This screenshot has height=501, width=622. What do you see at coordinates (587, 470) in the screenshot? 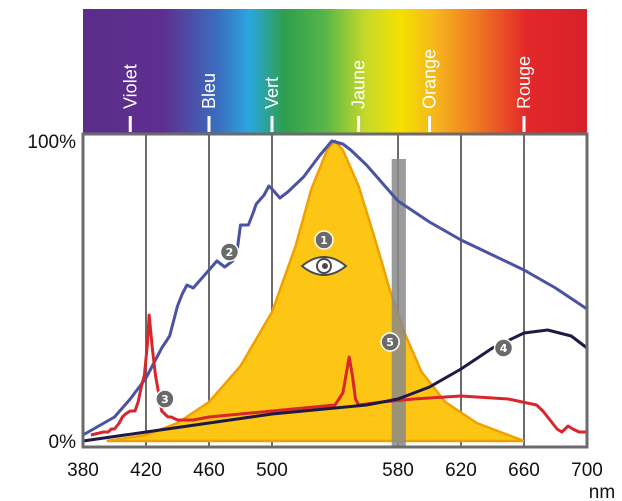
I see `x-tick-label-700: 700` at bounding box center [587, 470].